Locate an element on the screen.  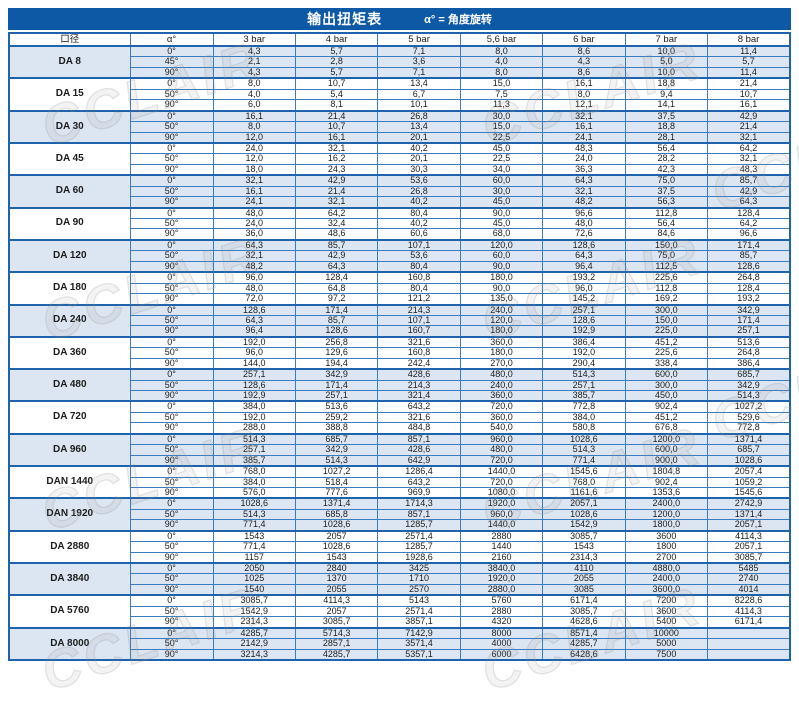
torque-value-cell: 96,0 is located at coordinates (254, 353).